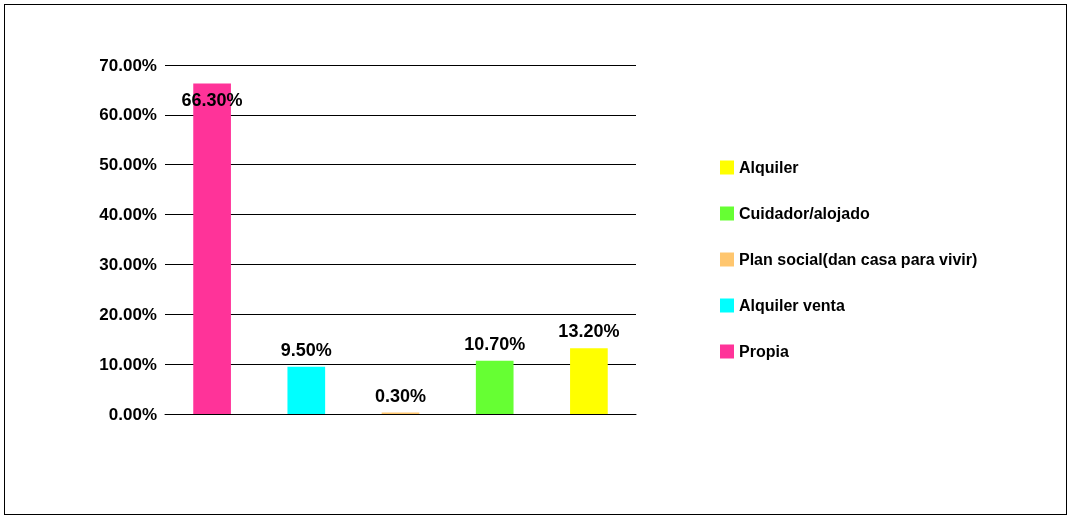  Describe the element at coordinates (128, 364) in the screenshot. I see `y-tick-label: 10.00%` at that location.